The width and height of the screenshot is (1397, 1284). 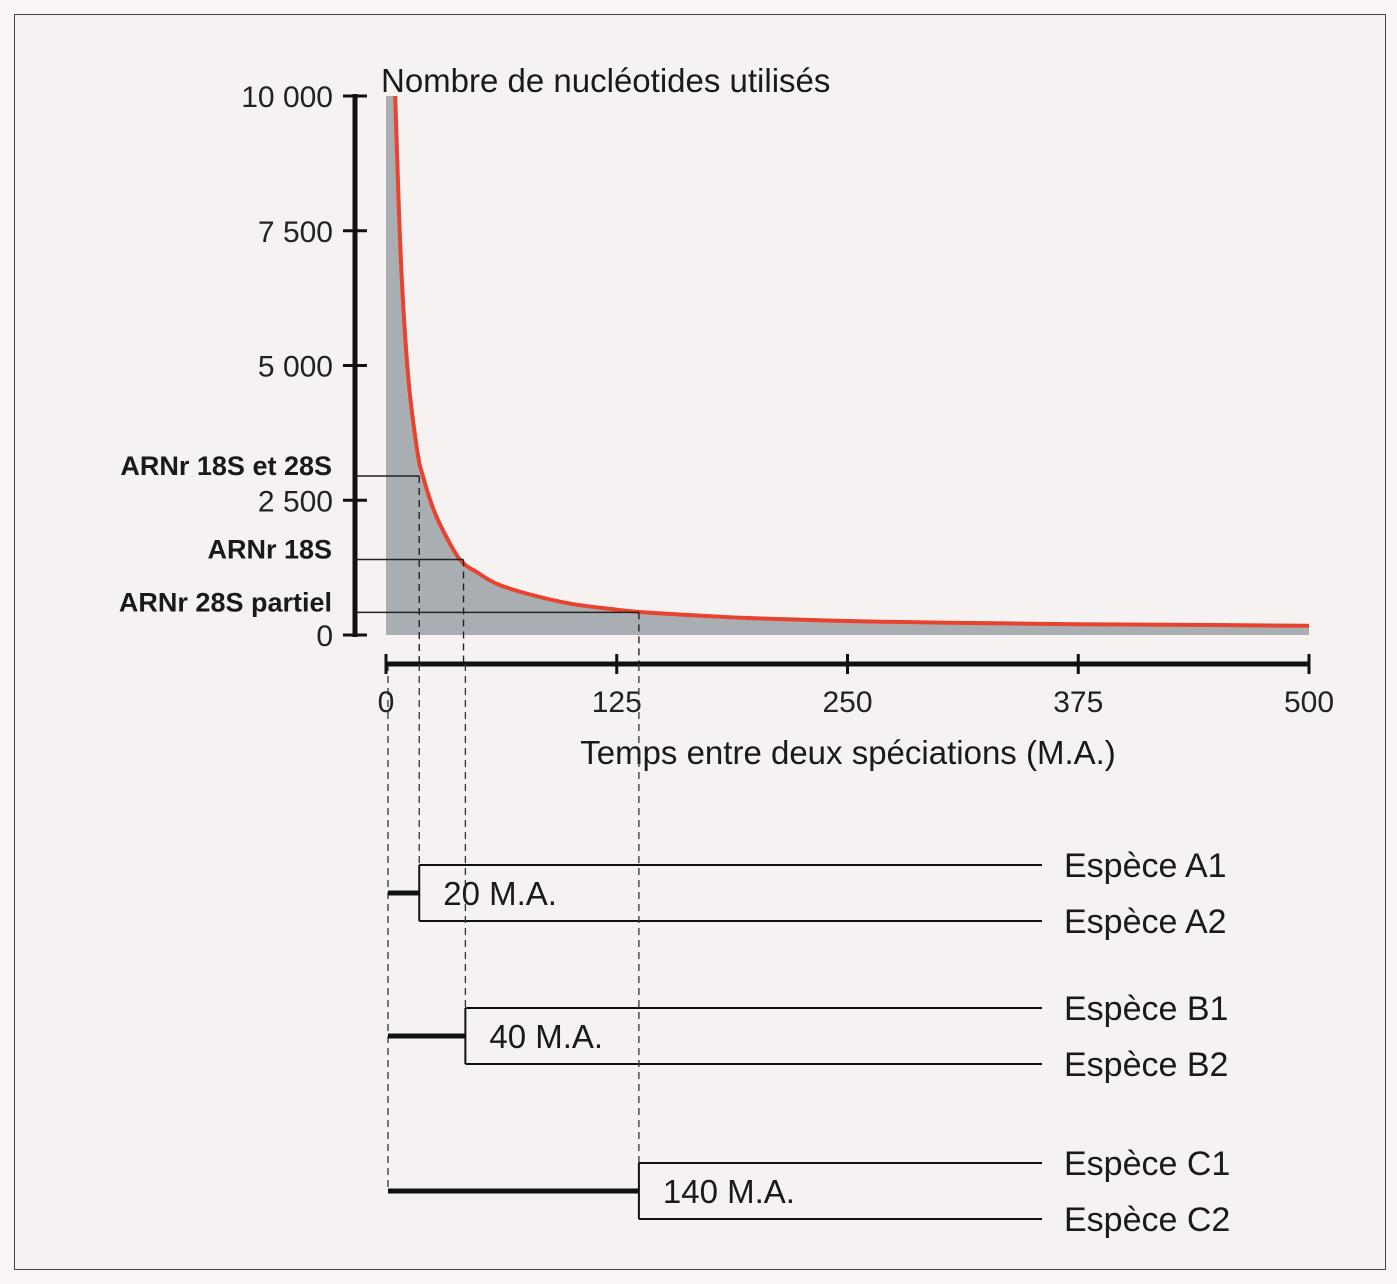 I want to click on annotation-label: ARNr 18S et 28S, so click(x=226, y=466).